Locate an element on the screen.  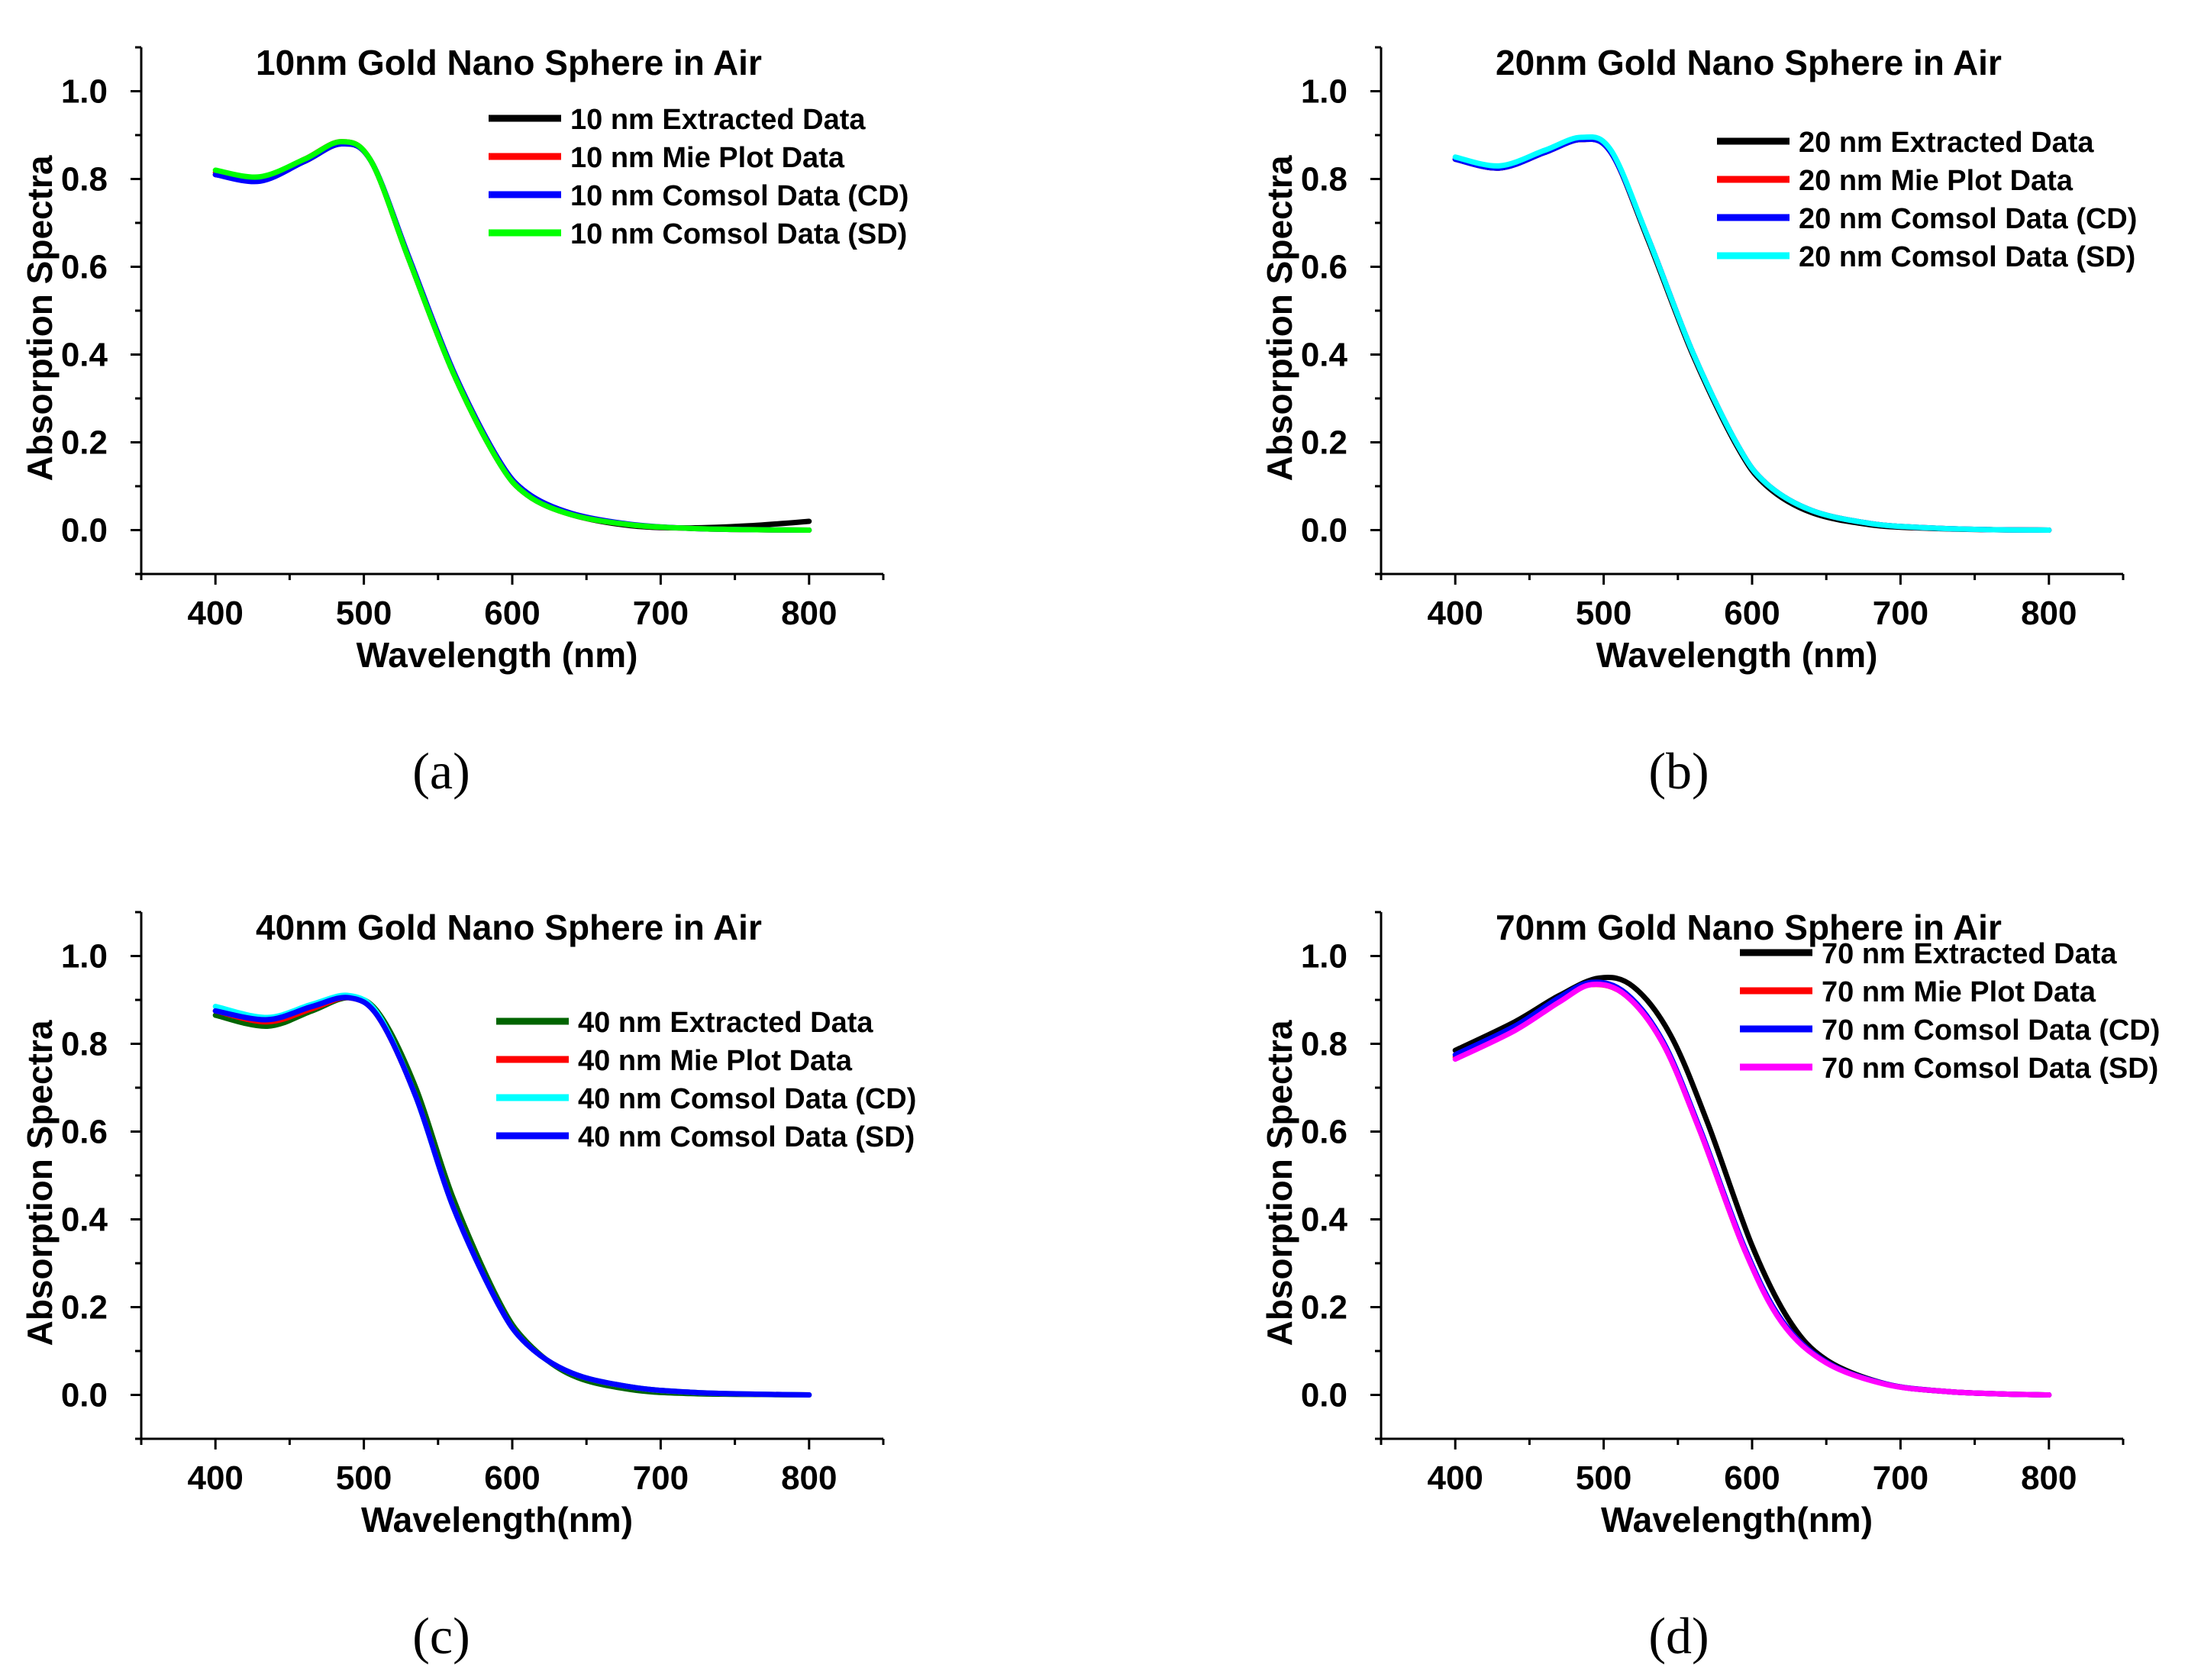
legend-label: 70 nm Comsol Data (SD) is located at coordinates (1990, 1069).